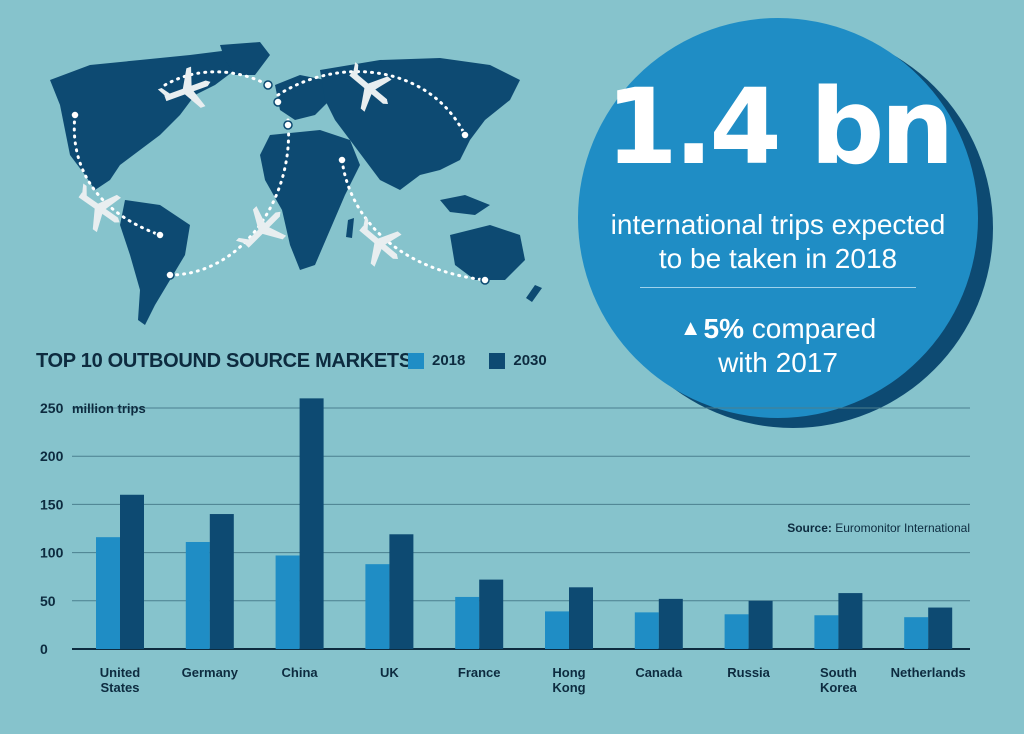 Image resolution: width=1024 pixels, height=734 pixels. Describe the element at coordinates (109, 408) in the screenshot. I see `y-axis-label: million trips` at that location.